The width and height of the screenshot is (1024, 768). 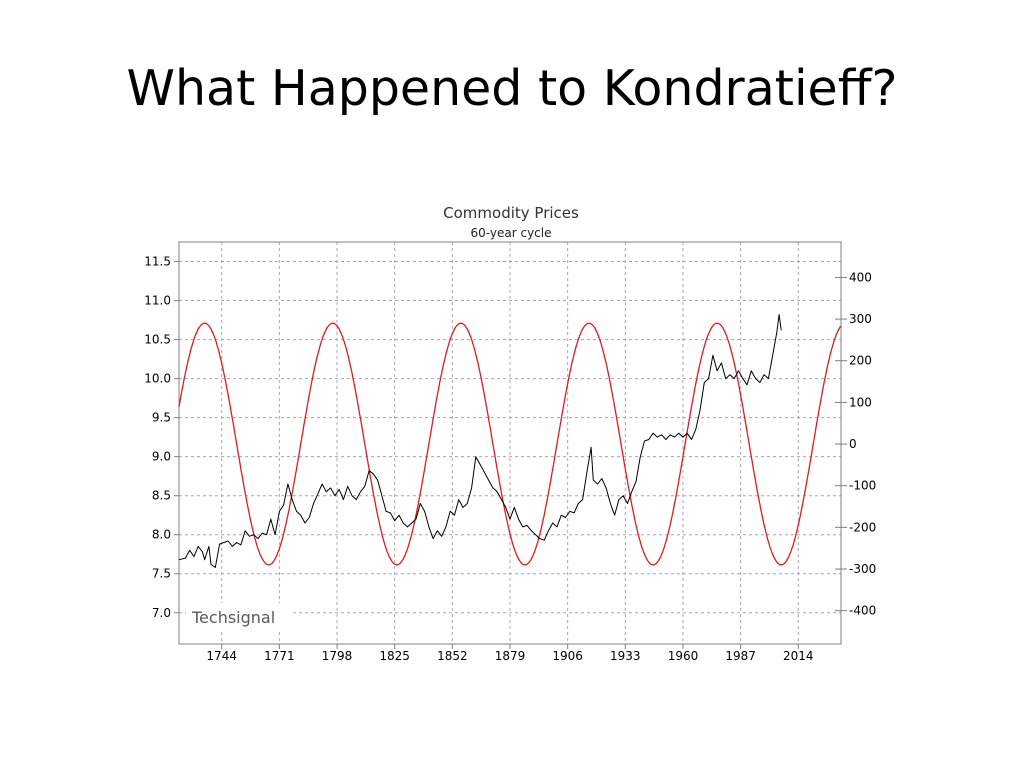 What do you see at coordinates (157, 301) in the screenshot?
I see `left-y-tick-label: 11.0` at bounding box center [157, 301].